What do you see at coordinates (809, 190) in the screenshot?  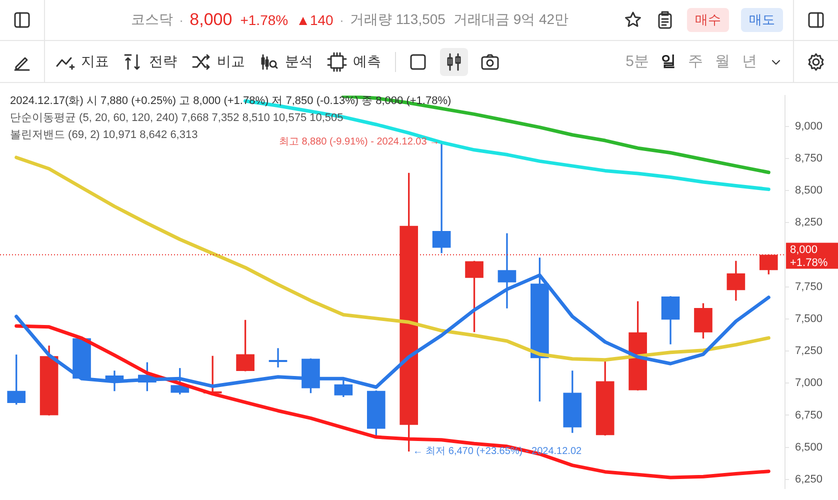 I see `y-tick-label: 8,500` at bounding box center [809, 190].